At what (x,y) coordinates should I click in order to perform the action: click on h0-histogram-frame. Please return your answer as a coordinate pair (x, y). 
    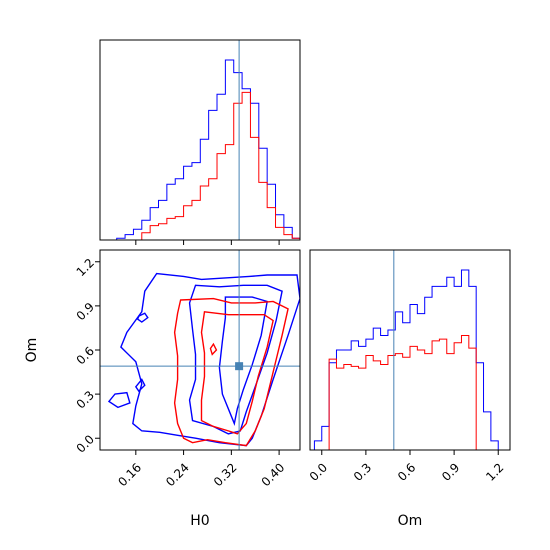
    Looking at the image, I should click on (200, 140).